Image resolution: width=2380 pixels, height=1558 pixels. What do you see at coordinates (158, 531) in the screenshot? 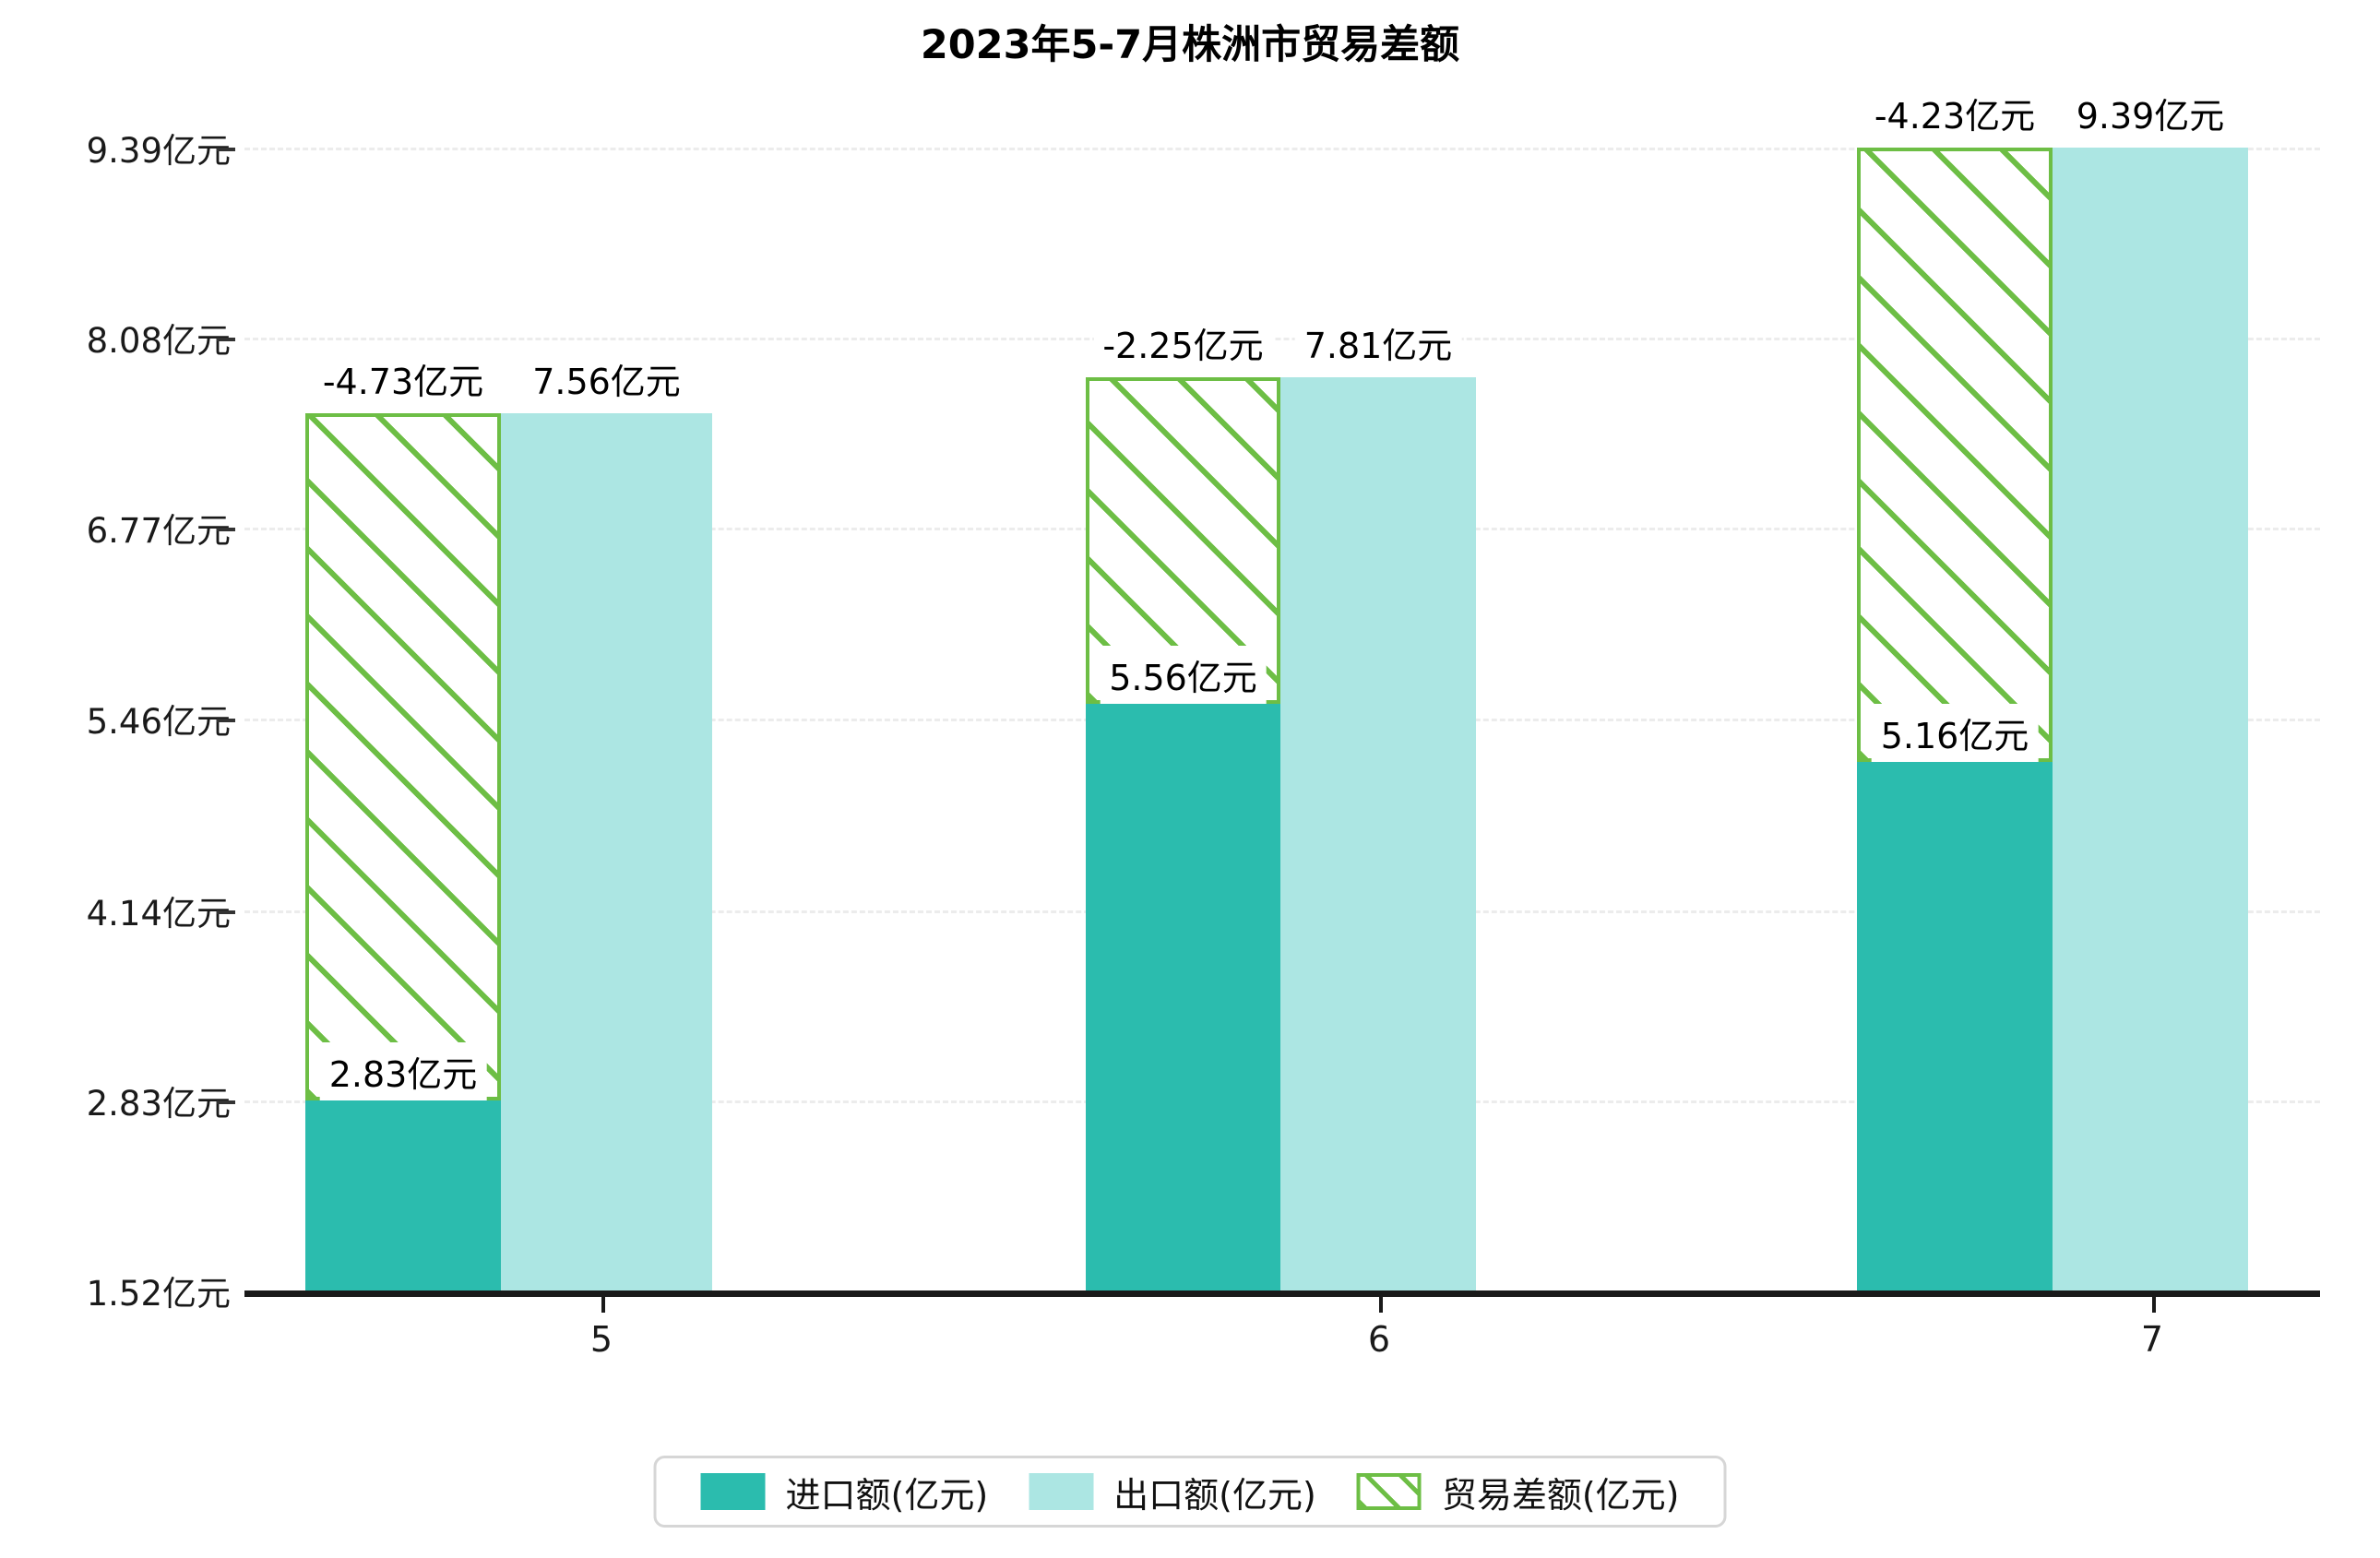
I see `y-axis-tick-label: 6.77亿元` at bounding box center [158, 531].